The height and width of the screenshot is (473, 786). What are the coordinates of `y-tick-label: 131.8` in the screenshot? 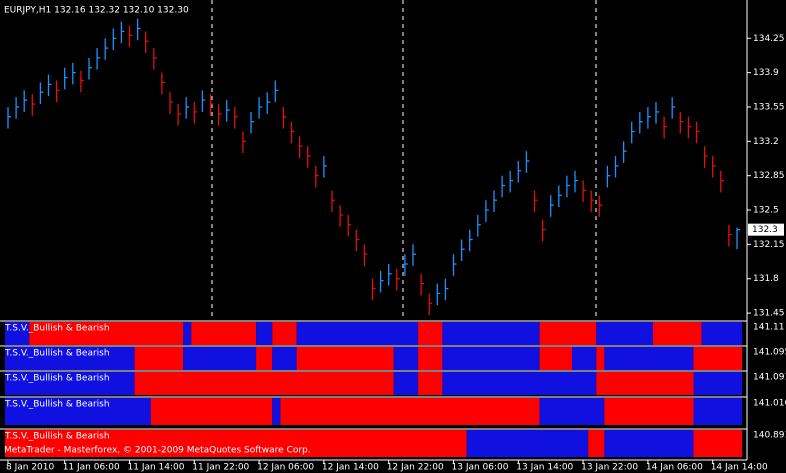 It's located at (766, 279).